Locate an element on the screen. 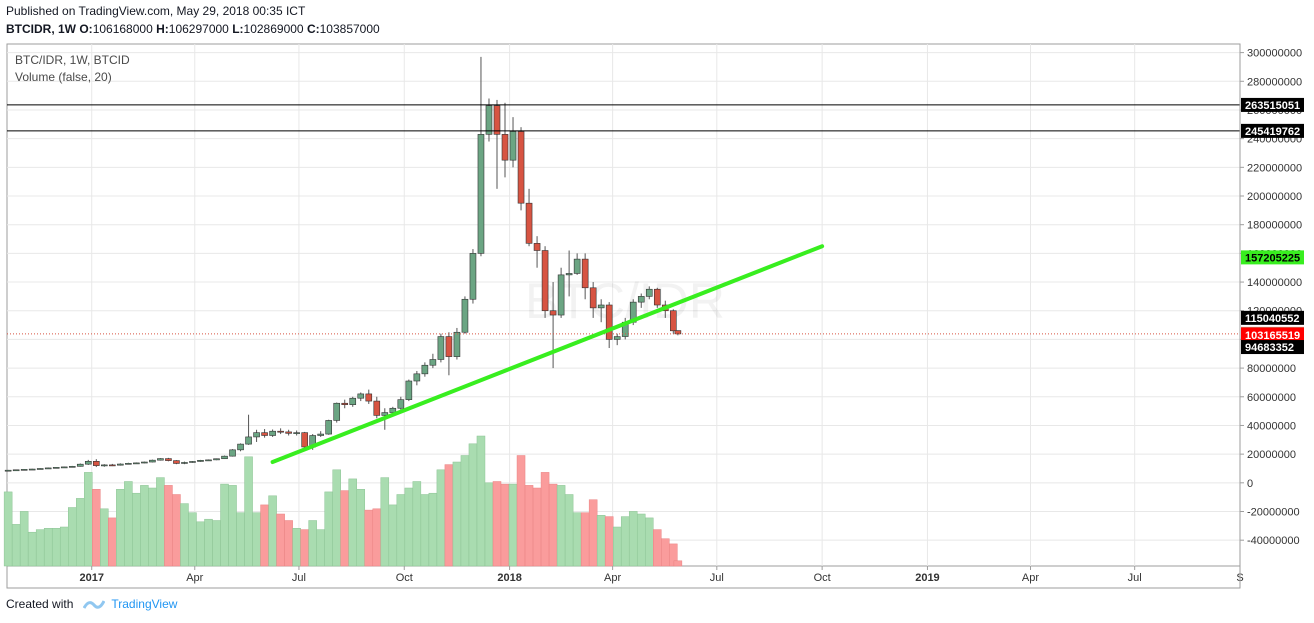 Image resolution: width=1314 pixels, height=623 pixels. price-label: 245419762 is located at coordinates (1272, 132).